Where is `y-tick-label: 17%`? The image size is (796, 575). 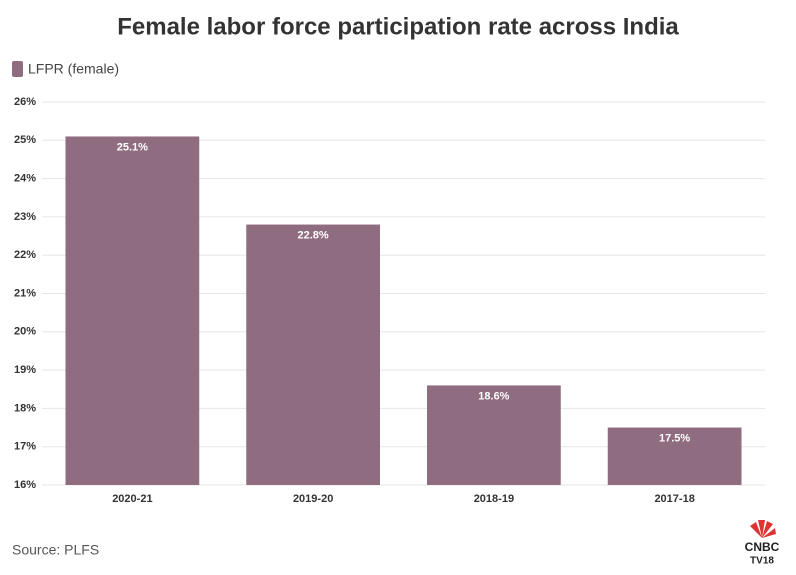 y-tick-label: 17% is located at coordinates (25, 447).